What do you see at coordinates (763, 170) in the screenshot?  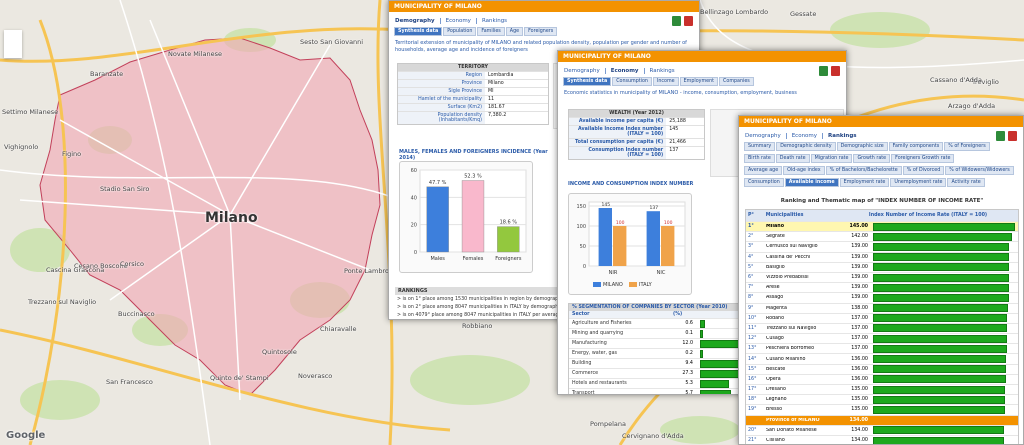 I see `subtab: Average age` at bounding box center [763, 170].